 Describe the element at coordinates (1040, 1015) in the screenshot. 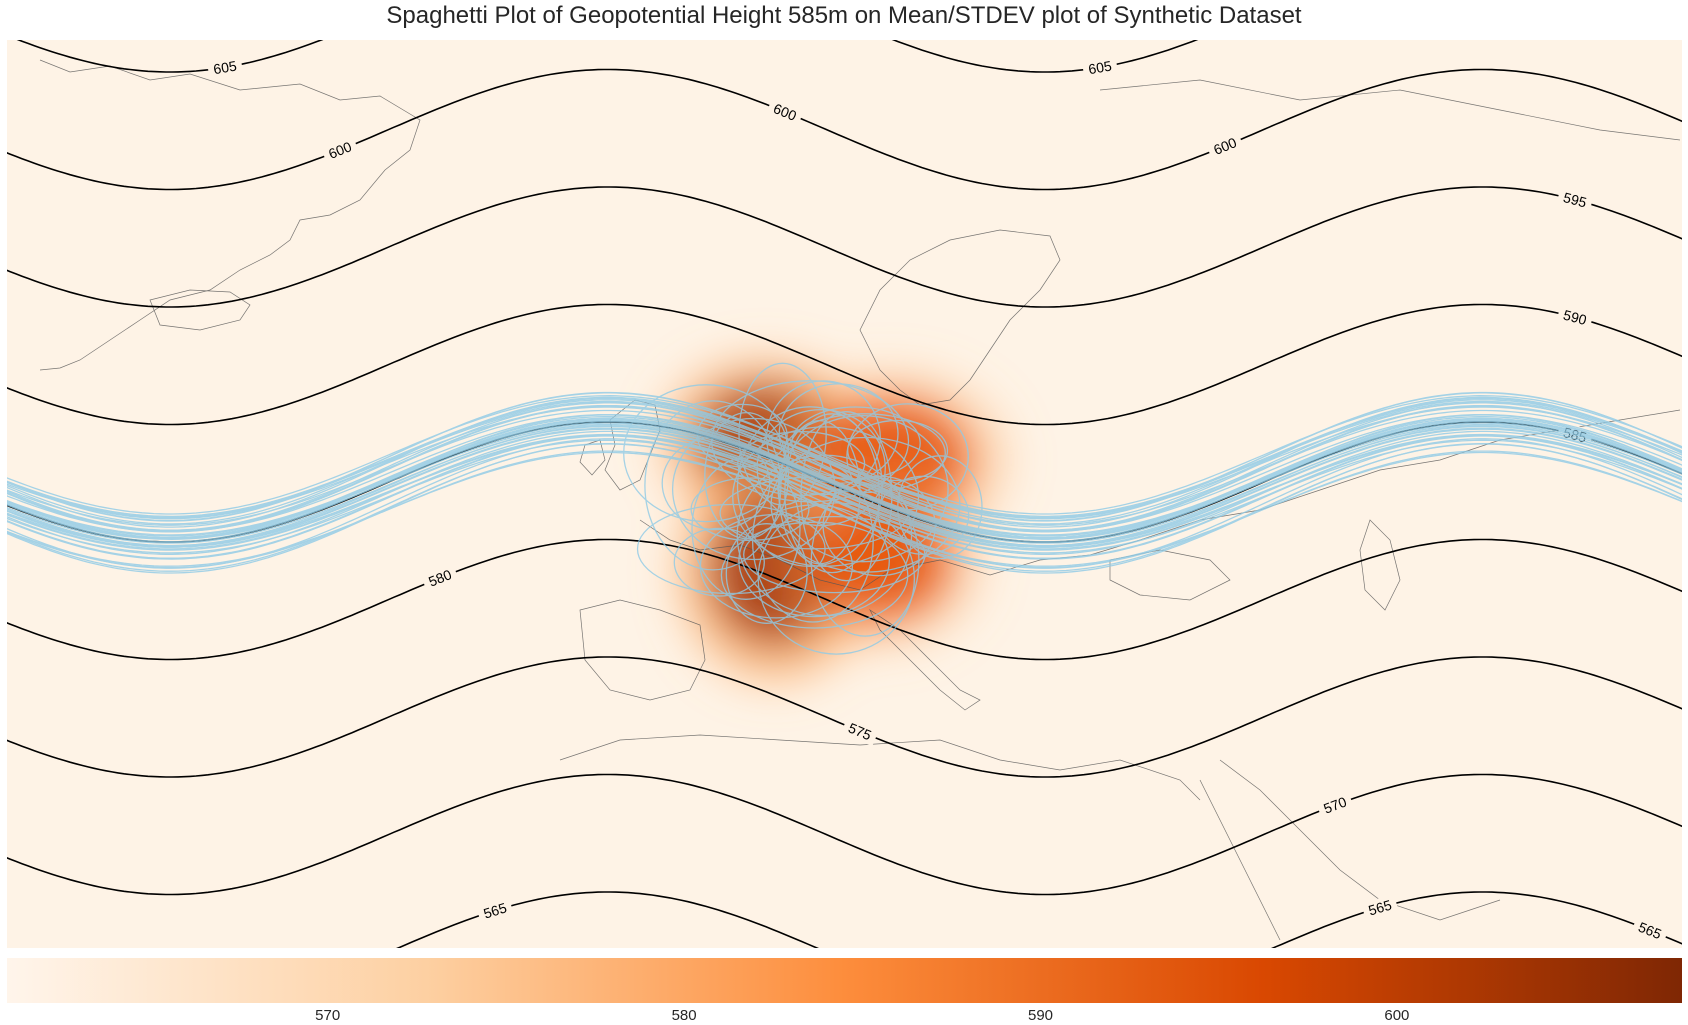

I see `colorbar-tick-label-2: 590` at that location.